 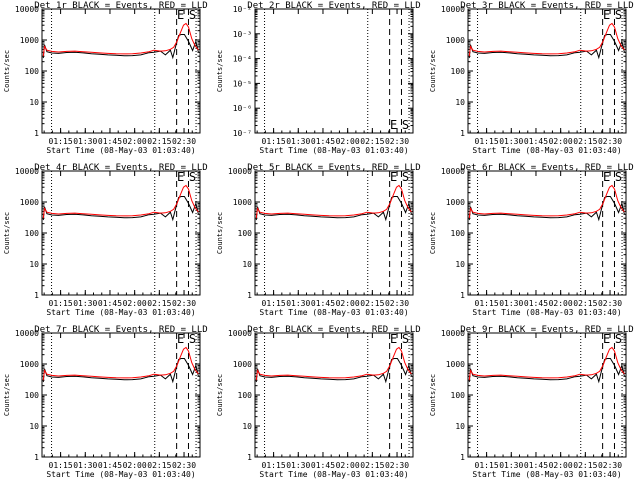 I want to click on panel-title: Det 4r BLACK = Events, RED = LLD, so click(x=120, y=168).